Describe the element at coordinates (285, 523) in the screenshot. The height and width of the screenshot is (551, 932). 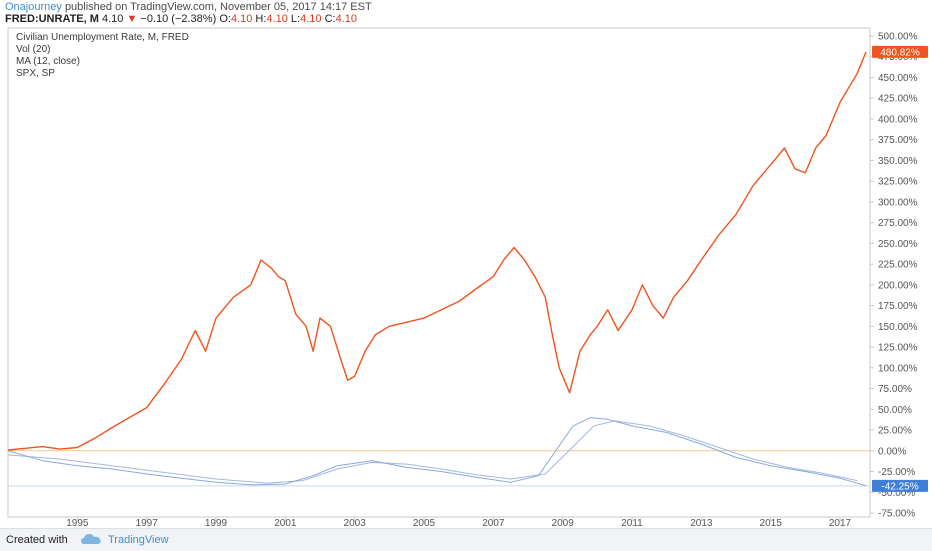
I see `x-tick-label: 2001` at that location.